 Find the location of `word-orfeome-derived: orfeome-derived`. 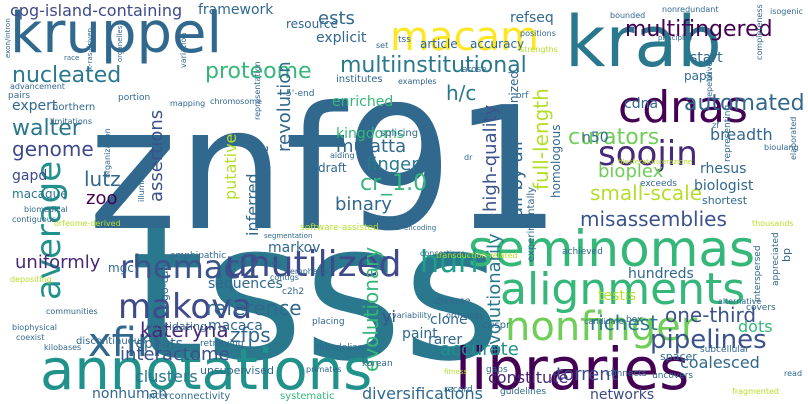

word-orfeome-derived: orfeome-derived is located at coordinates (87, 223).